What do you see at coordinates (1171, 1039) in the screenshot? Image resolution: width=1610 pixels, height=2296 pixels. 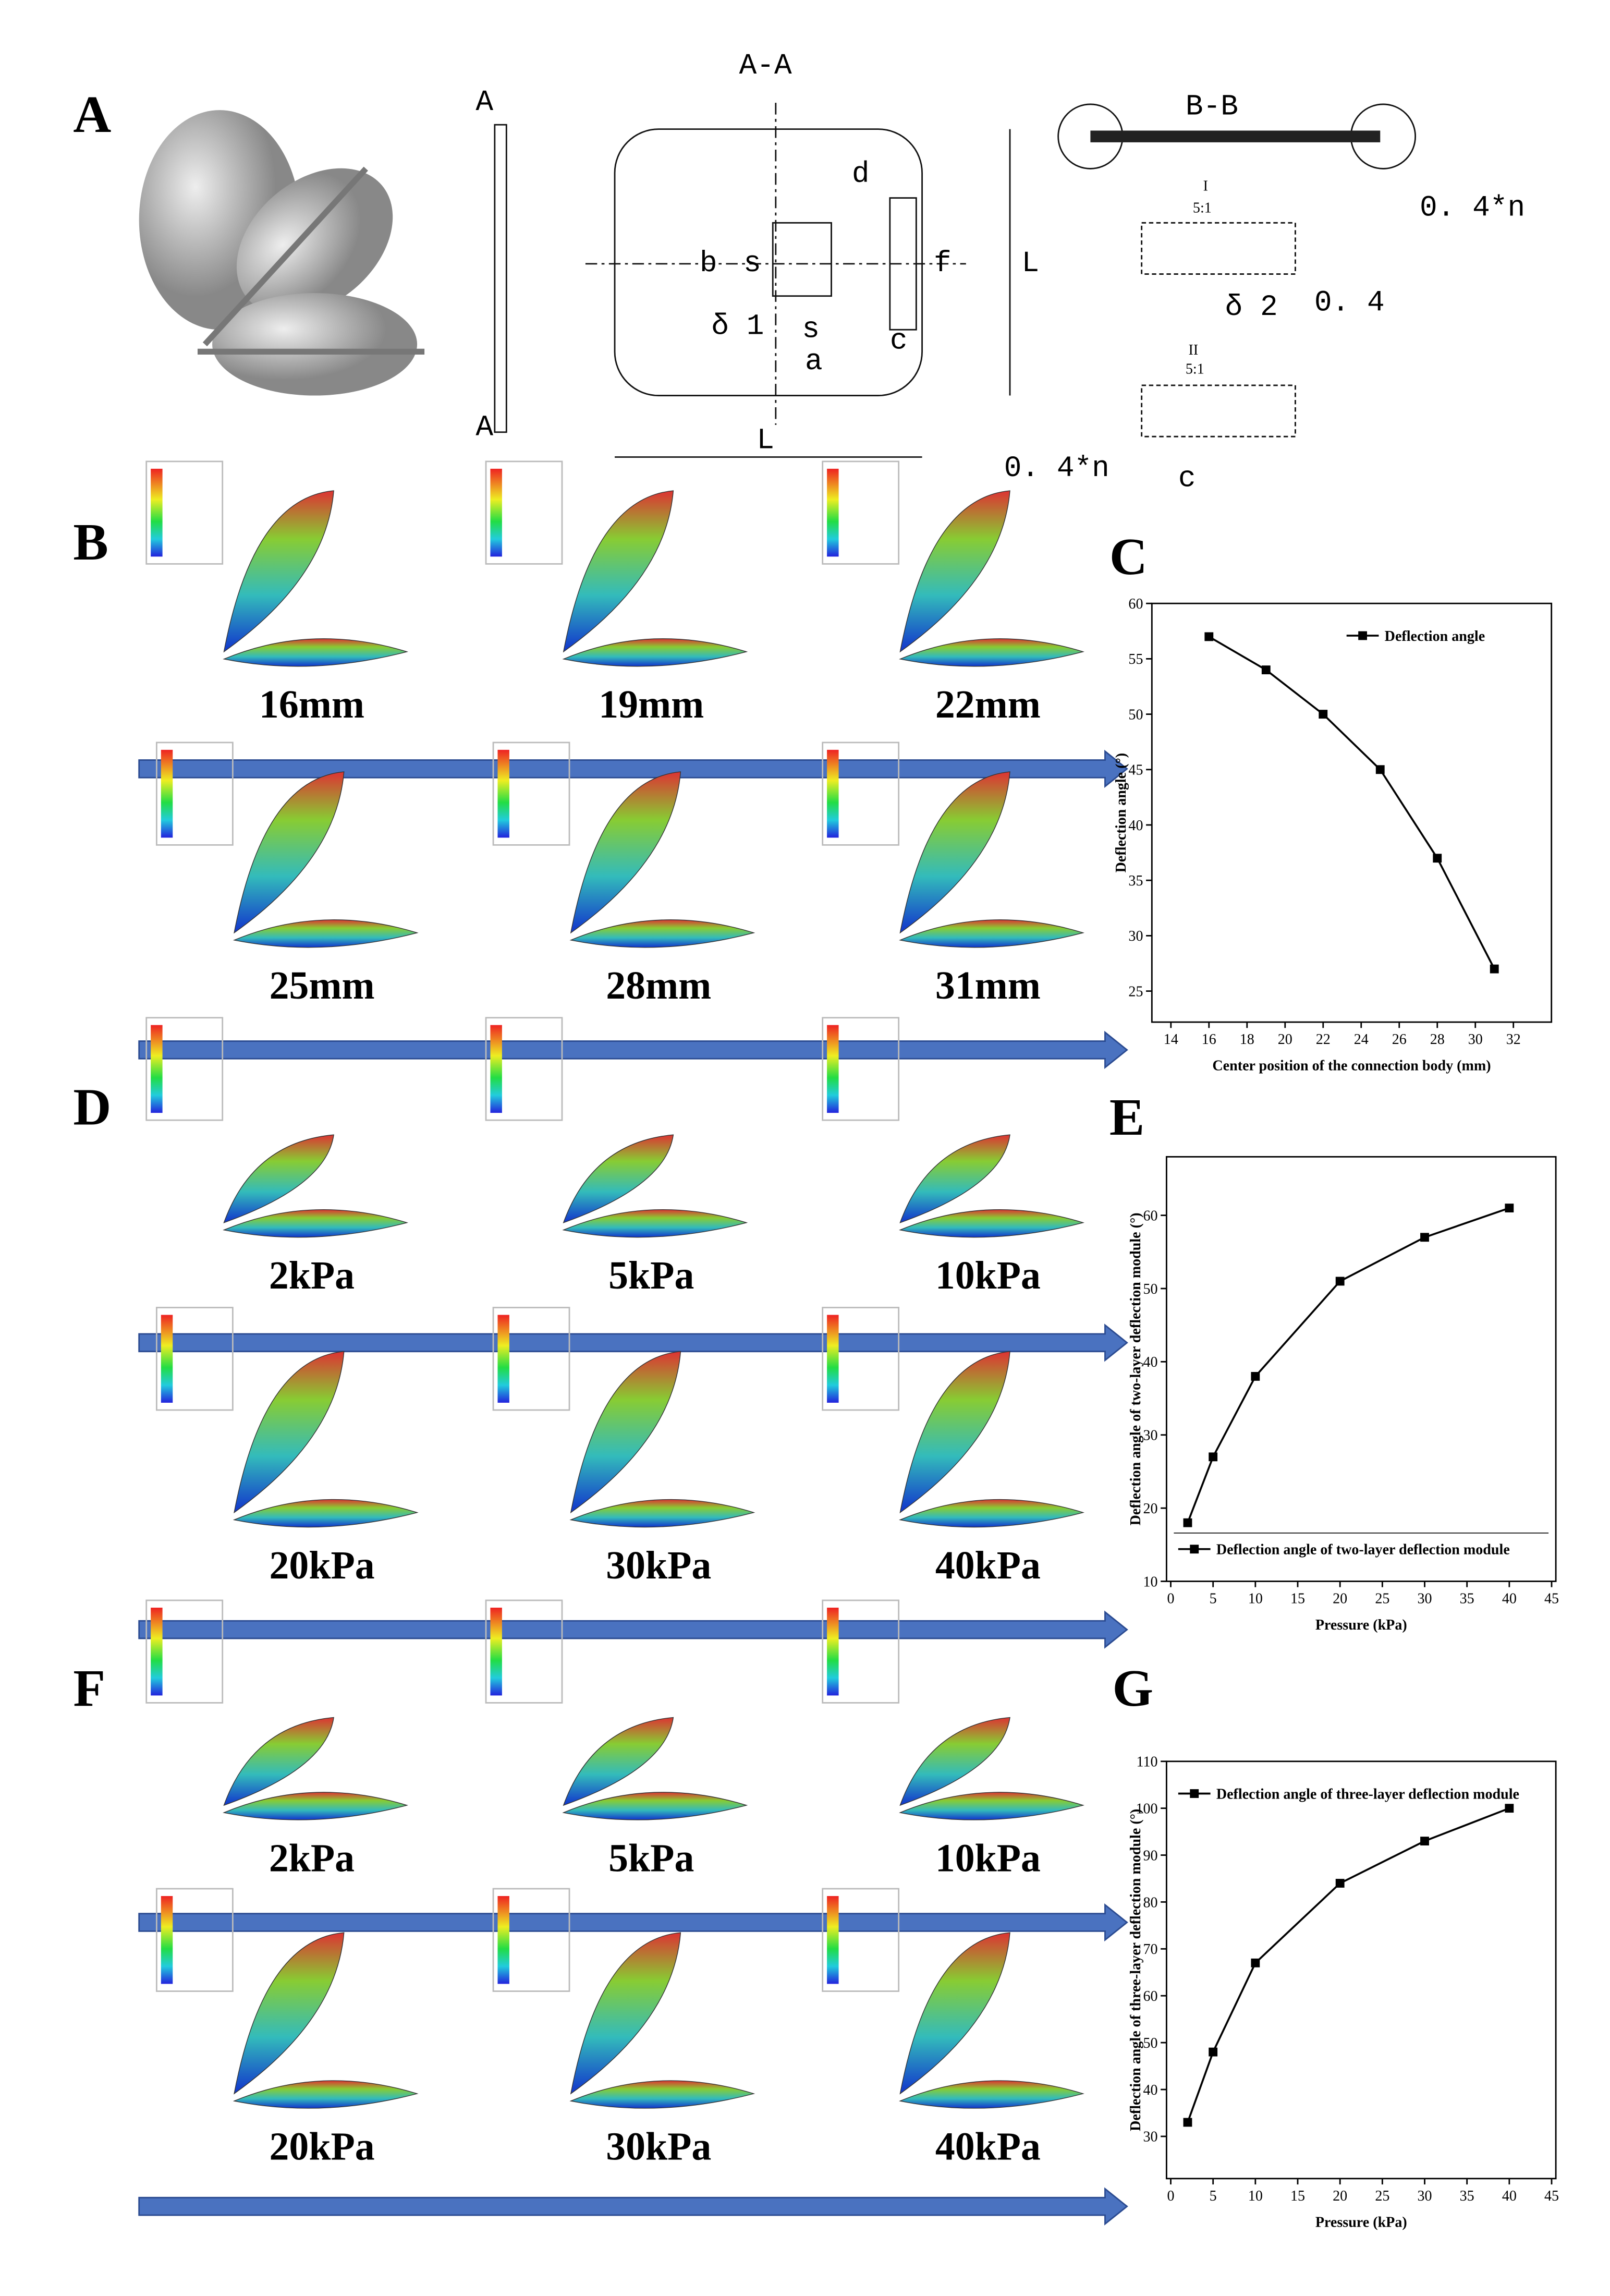 I see `x-tick-label: 14` at bounding box center [1171, 1039].